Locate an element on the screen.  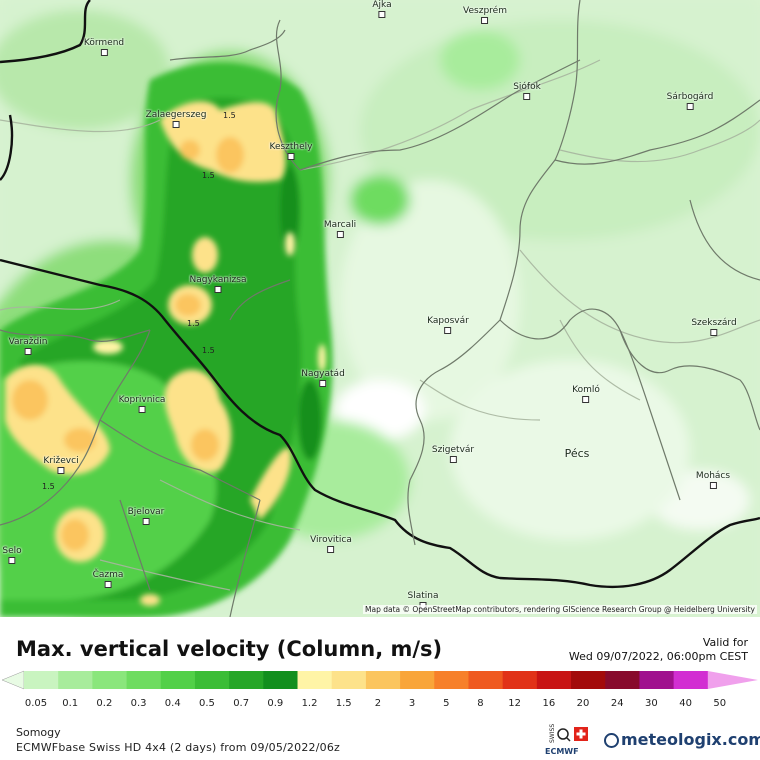
city-label: Slatina is located at coordinates (423, 596).